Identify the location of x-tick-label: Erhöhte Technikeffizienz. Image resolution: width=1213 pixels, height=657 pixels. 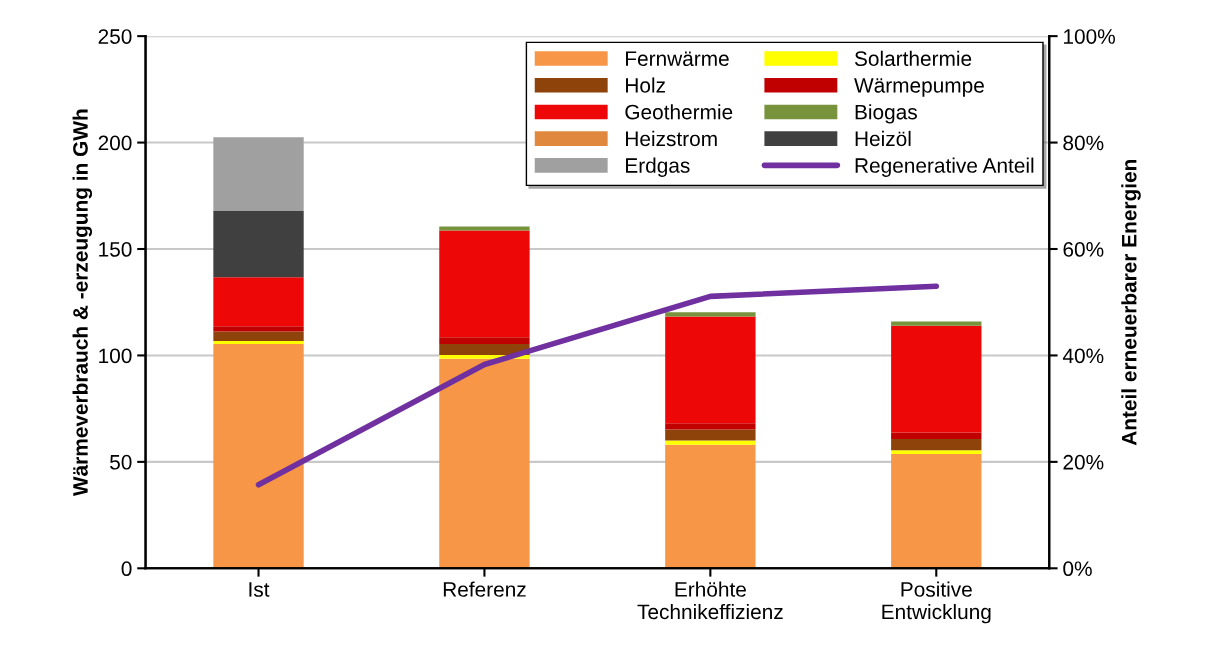
(710, 600).